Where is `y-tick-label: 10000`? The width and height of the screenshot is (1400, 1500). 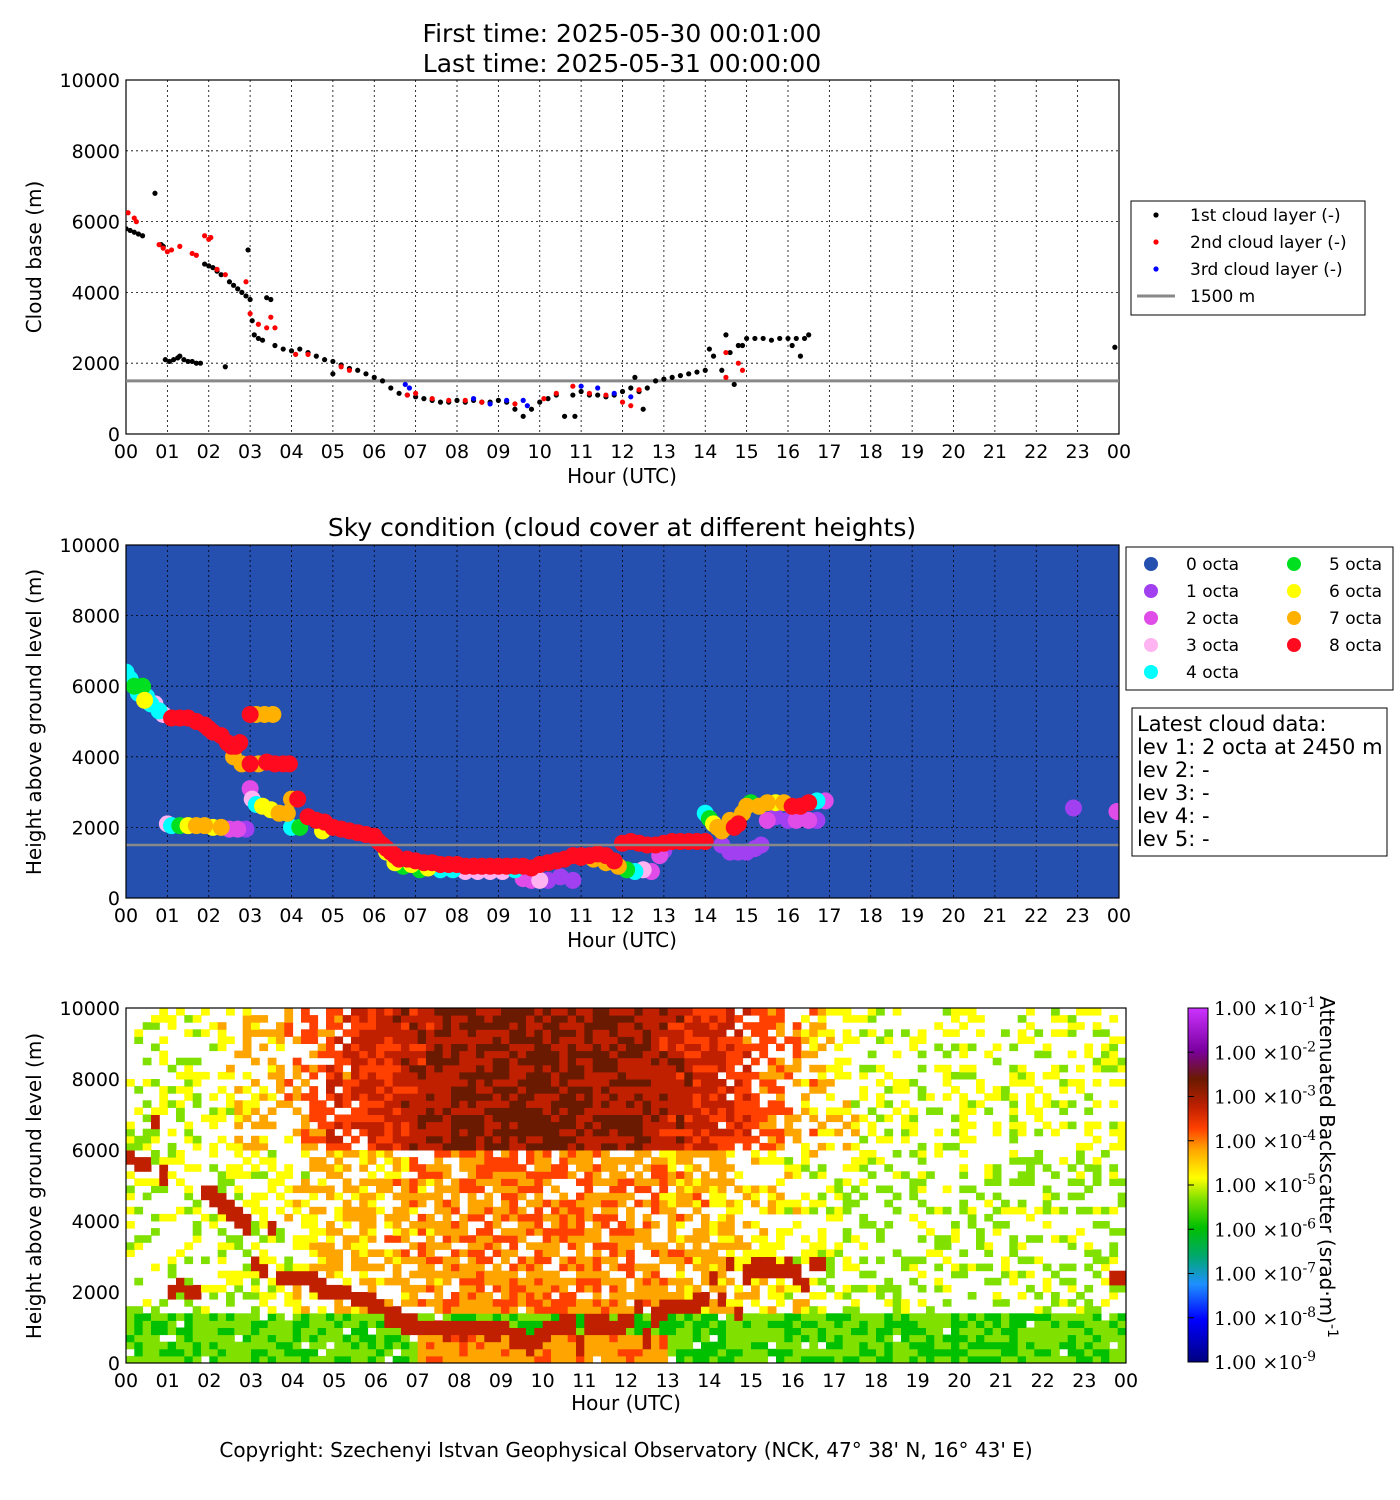 y-tick-label: 10000 is located at coordinates (90, 81).